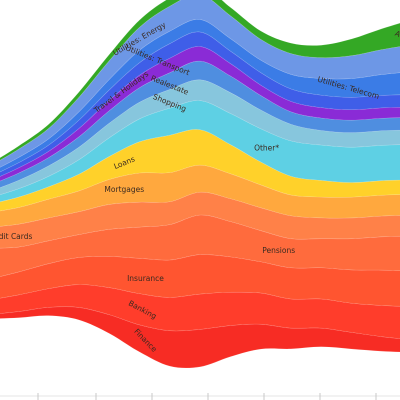  I want to click on label-mortgages: Mortgages, so click(124, 189).